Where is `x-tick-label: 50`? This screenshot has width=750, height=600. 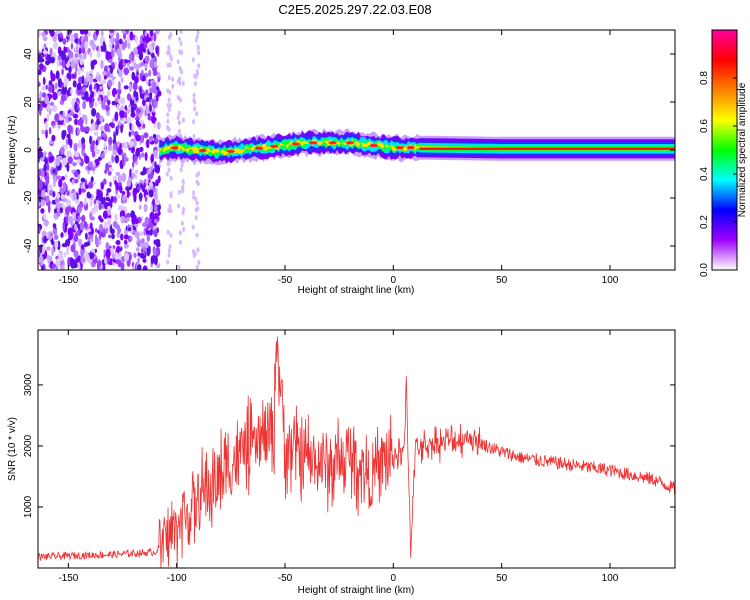 x-tick-label: 50 is located at coordinates (502, 280).